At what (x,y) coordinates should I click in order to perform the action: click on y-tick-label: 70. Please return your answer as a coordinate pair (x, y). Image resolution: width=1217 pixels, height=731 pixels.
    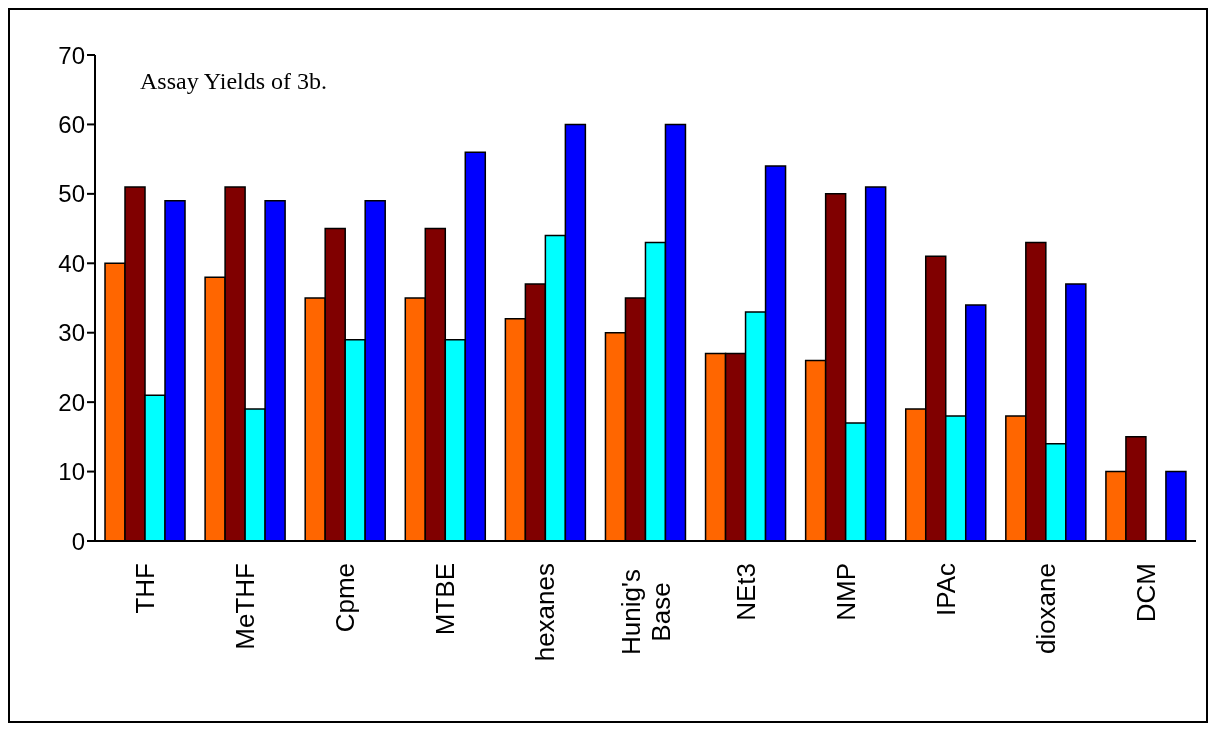
    Looking at the image, I should click on (71, 55).